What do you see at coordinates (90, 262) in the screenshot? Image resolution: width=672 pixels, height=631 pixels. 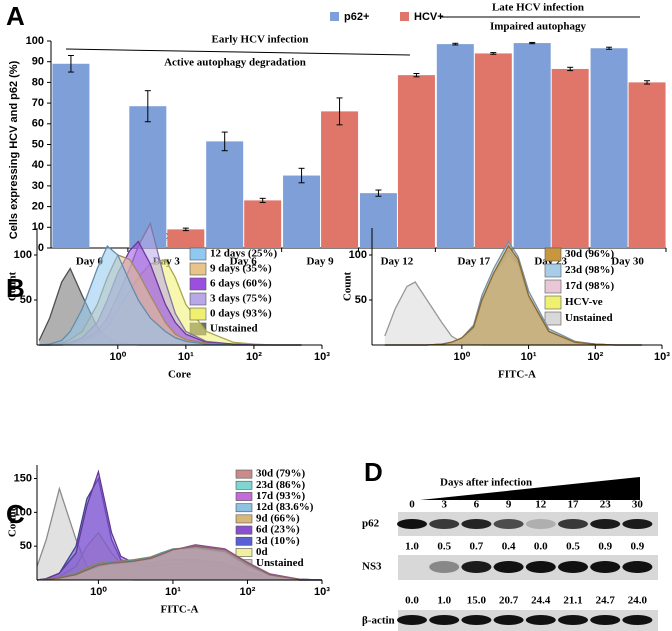 I see `x-tick-label: Day 0` at bounding box center [90, 262].